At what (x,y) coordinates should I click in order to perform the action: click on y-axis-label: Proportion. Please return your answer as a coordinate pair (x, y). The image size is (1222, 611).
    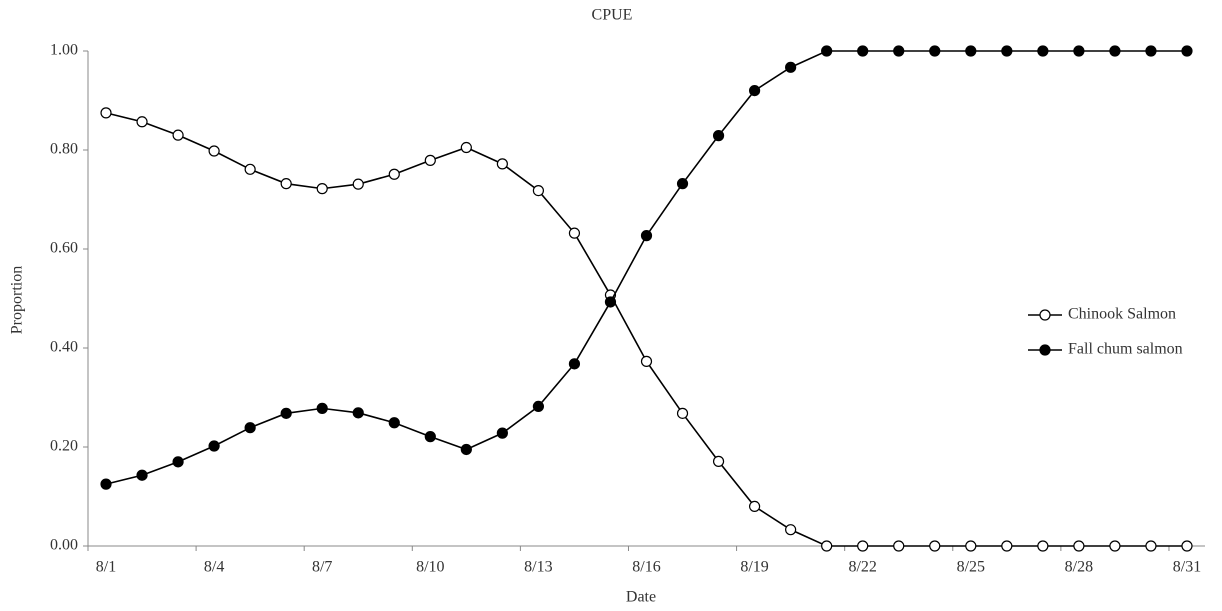
    Looking at the image, I should click on (17, 300).